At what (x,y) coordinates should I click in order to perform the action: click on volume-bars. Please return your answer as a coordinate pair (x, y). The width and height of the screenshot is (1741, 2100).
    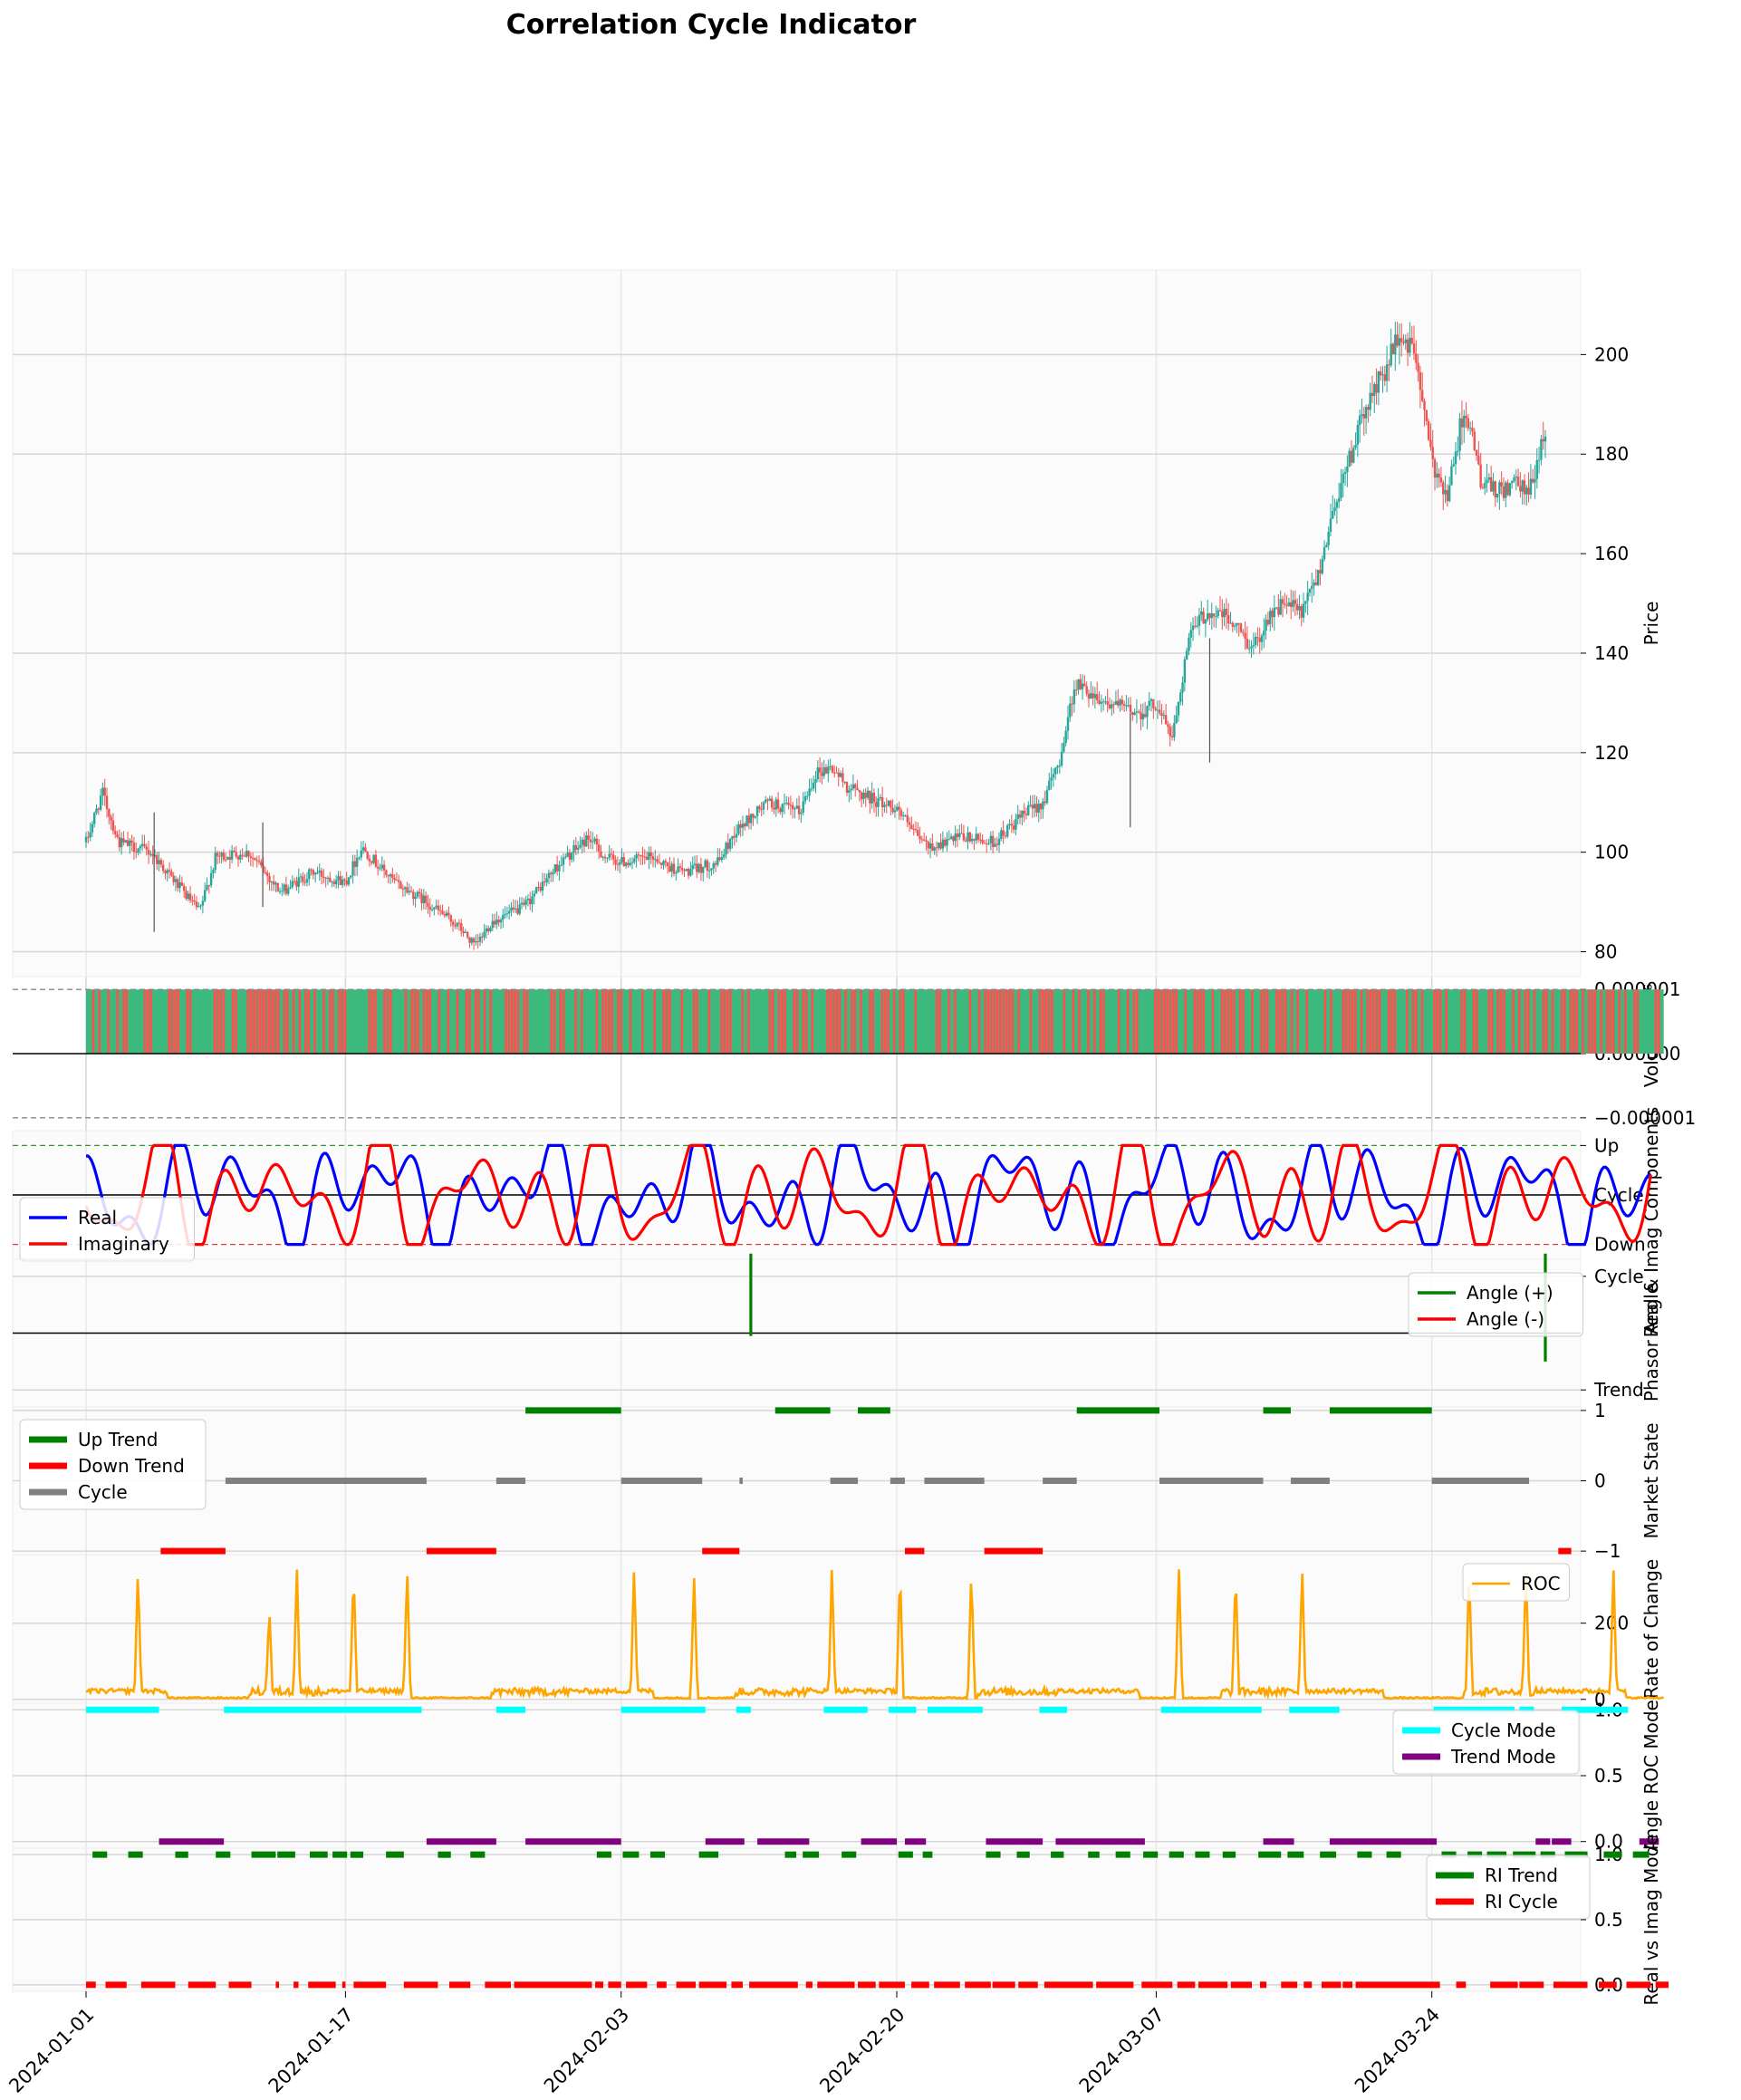
    Looking at the image, I should click on (839, 1053).